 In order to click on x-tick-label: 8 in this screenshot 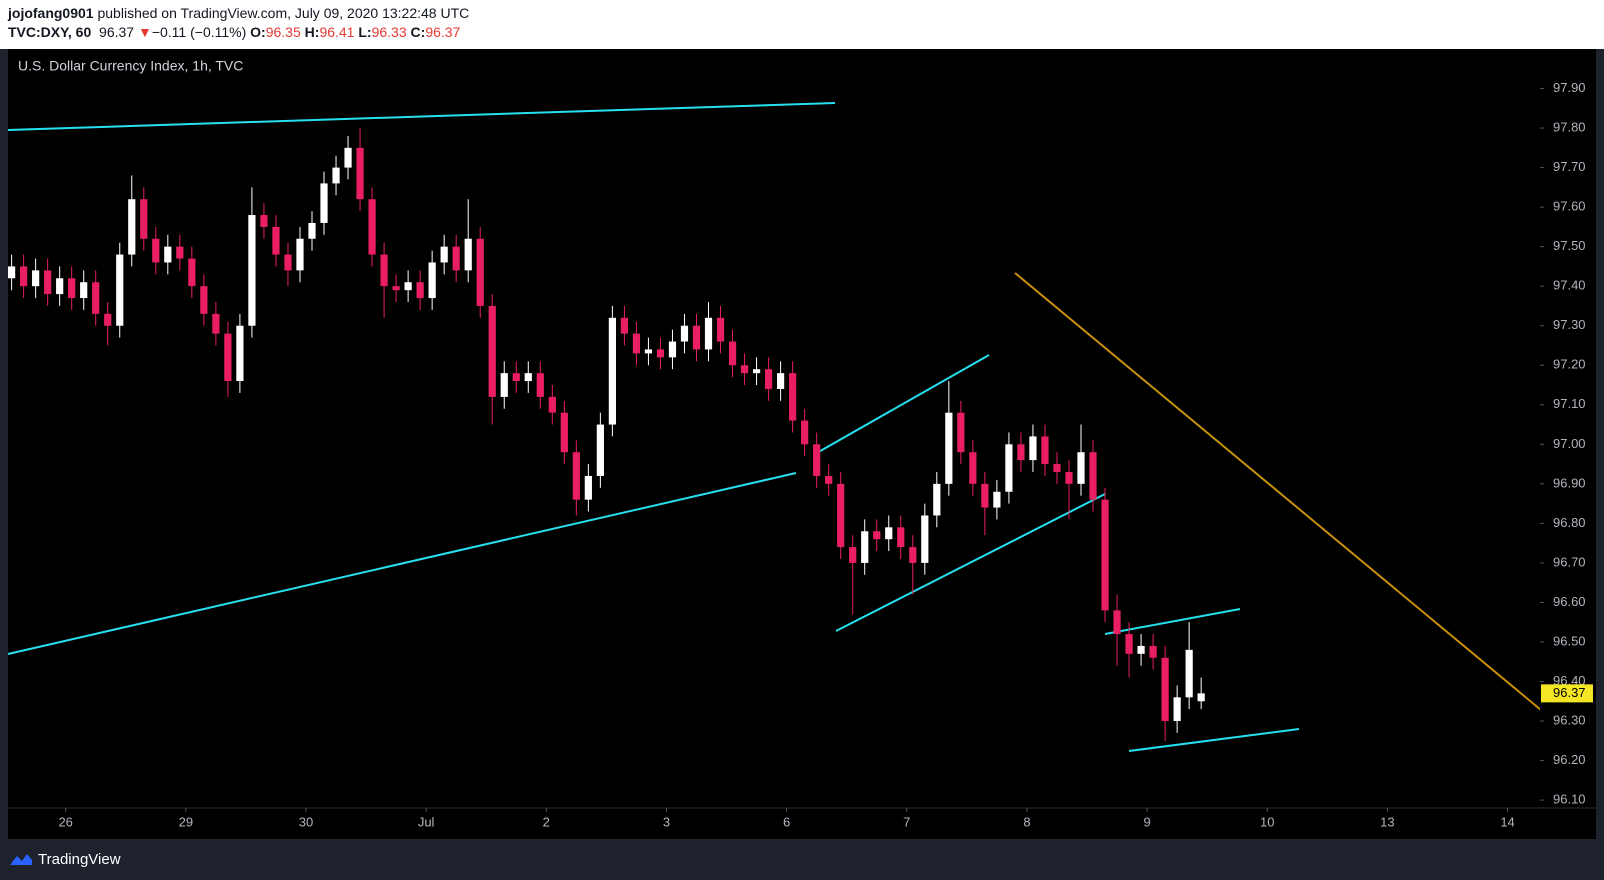, I will do `click(1026, 821)`.